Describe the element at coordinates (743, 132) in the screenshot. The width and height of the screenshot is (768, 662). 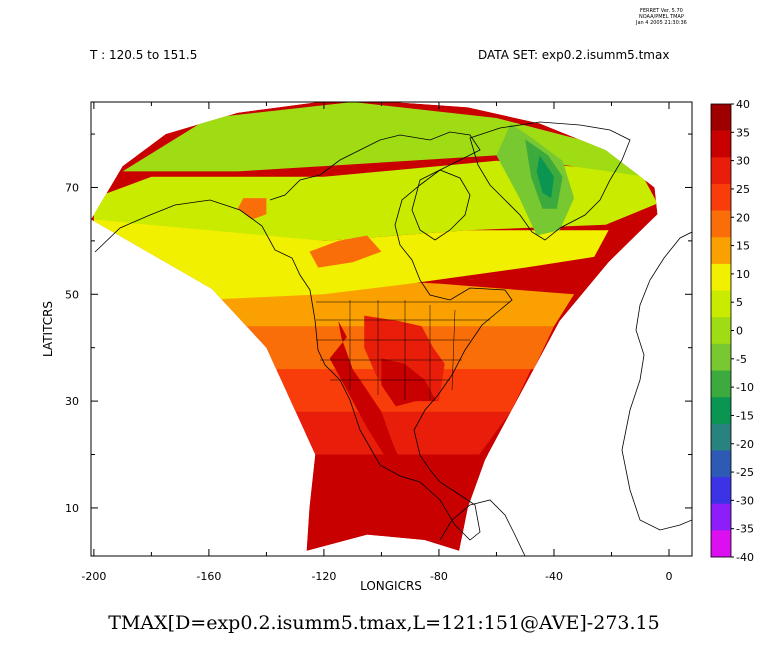
I see `colorbar-tick-label: 35` at that location.